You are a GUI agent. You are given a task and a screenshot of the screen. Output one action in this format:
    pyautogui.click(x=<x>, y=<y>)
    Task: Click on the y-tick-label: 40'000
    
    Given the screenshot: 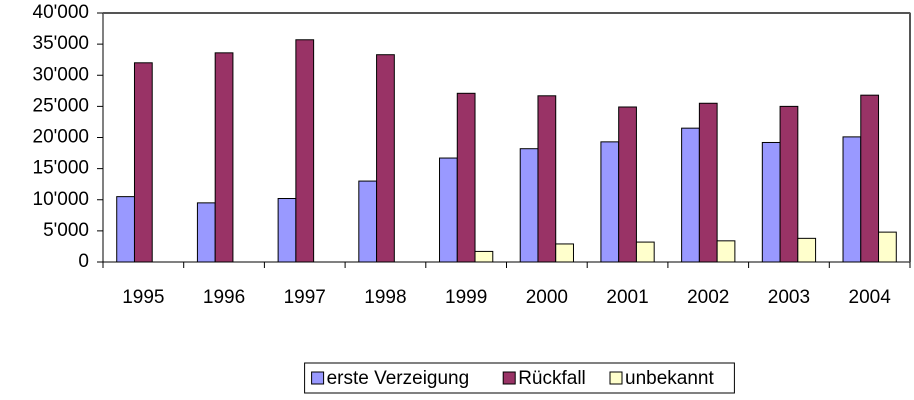 What is the action you would take?
    pyautogui.click(x=61, y=12)
    